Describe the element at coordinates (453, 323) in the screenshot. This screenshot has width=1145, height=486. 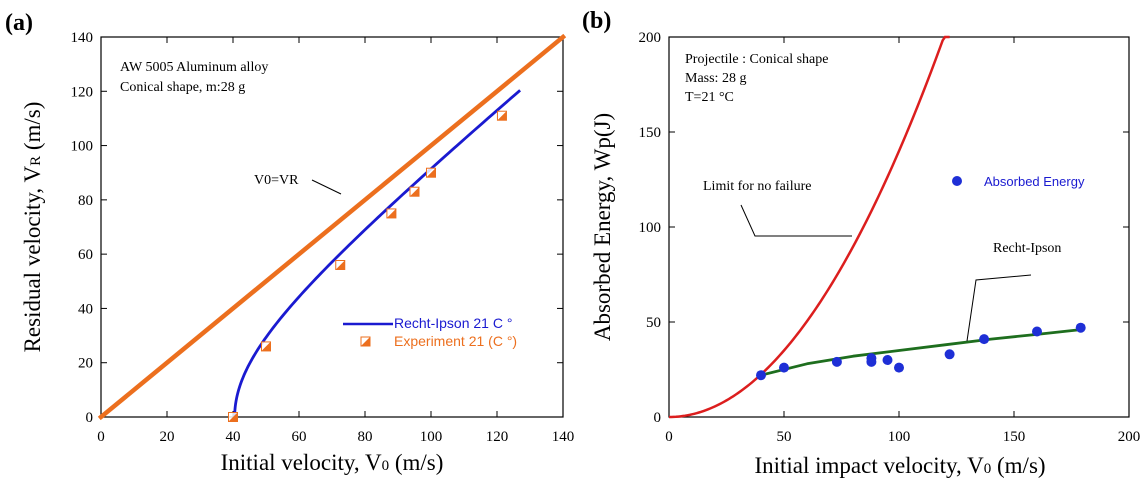
I see `chart-a-legend-label-model: Recht-Ipson 21 C °` at that location.